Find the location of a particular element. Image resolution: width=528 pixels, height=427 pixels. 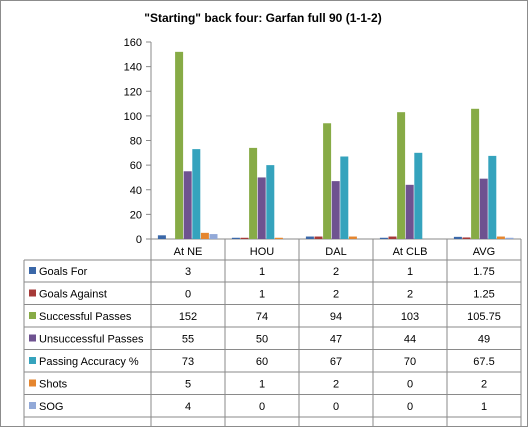

legend-entry: Passing Accuracy % is located at coordinates (89, 362).